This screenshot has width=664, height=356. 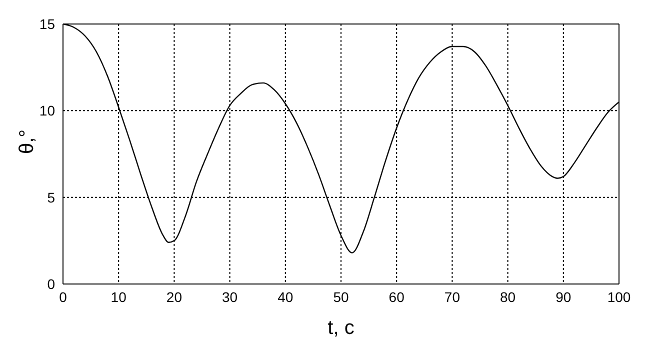 What do you see at coordinates (174, 296) in the screenshot?
I see `x-tick-label: 20` at bounding box center [174, 296].